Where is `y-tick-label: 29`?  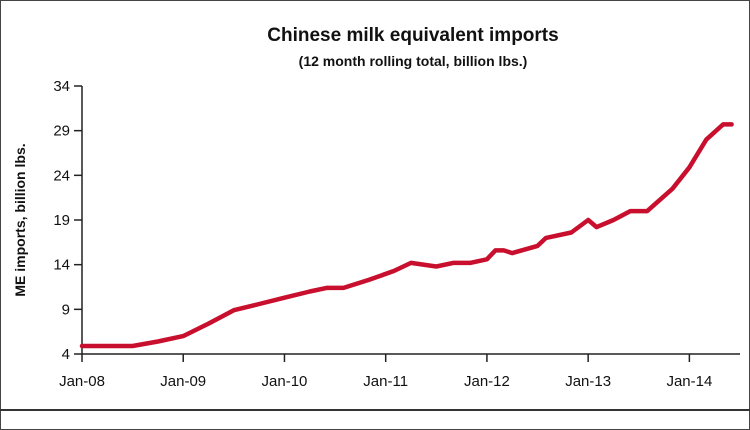 y-tick-label: 29 is located at coordinates (61, 131).